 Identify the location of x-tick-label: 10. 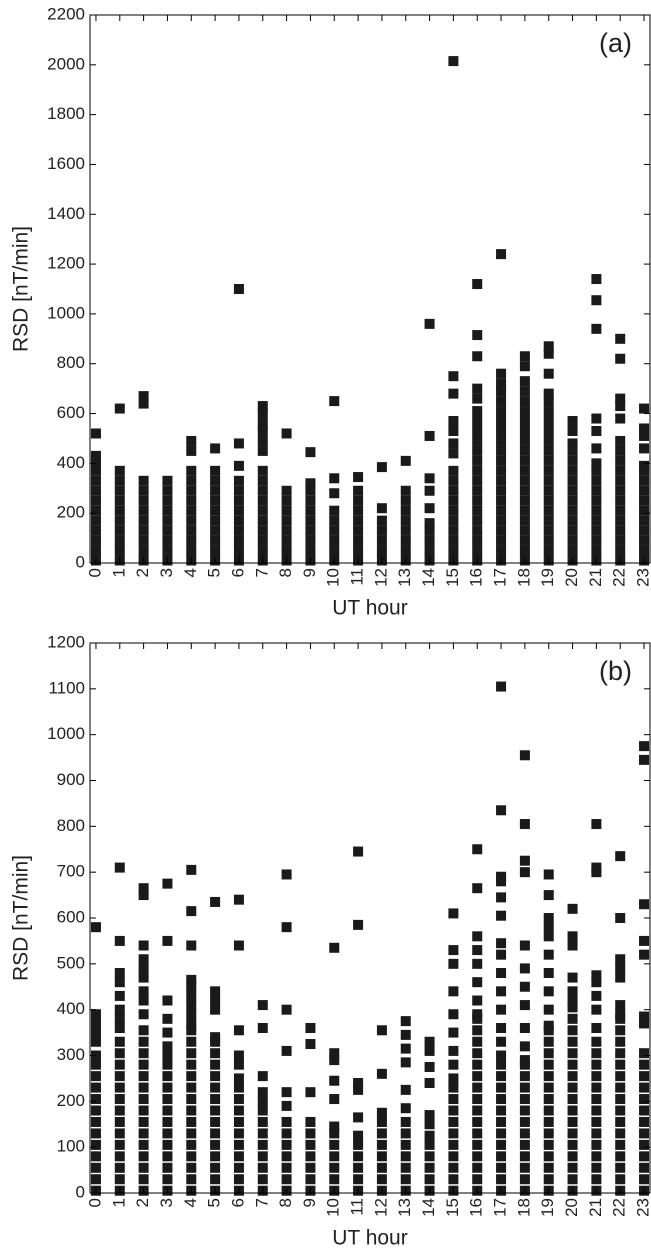
(333, 1207).